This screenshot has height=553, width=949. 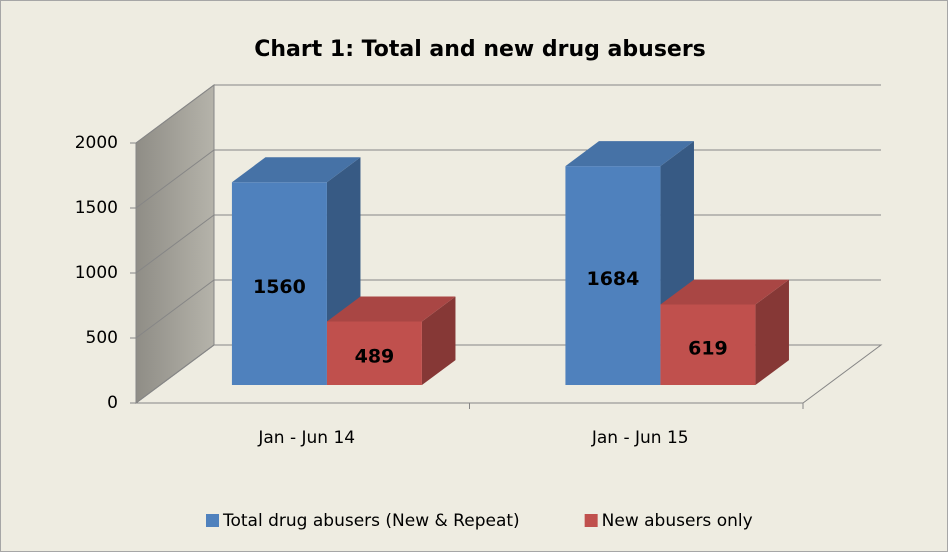 What do you see at coordinates (112, 403) in the screenshot?
I see `y-tick-label: 0` at bounding box center [112, 403].